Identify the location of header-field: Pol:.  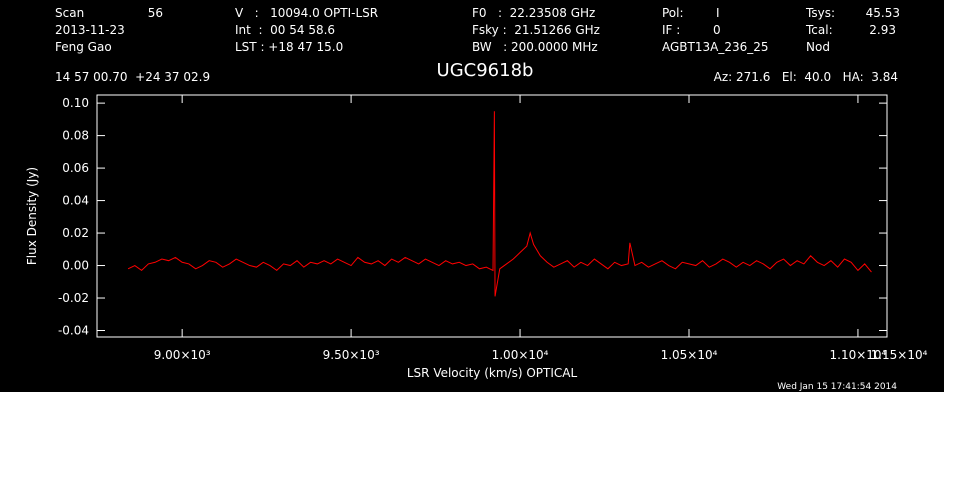
(673, 13).